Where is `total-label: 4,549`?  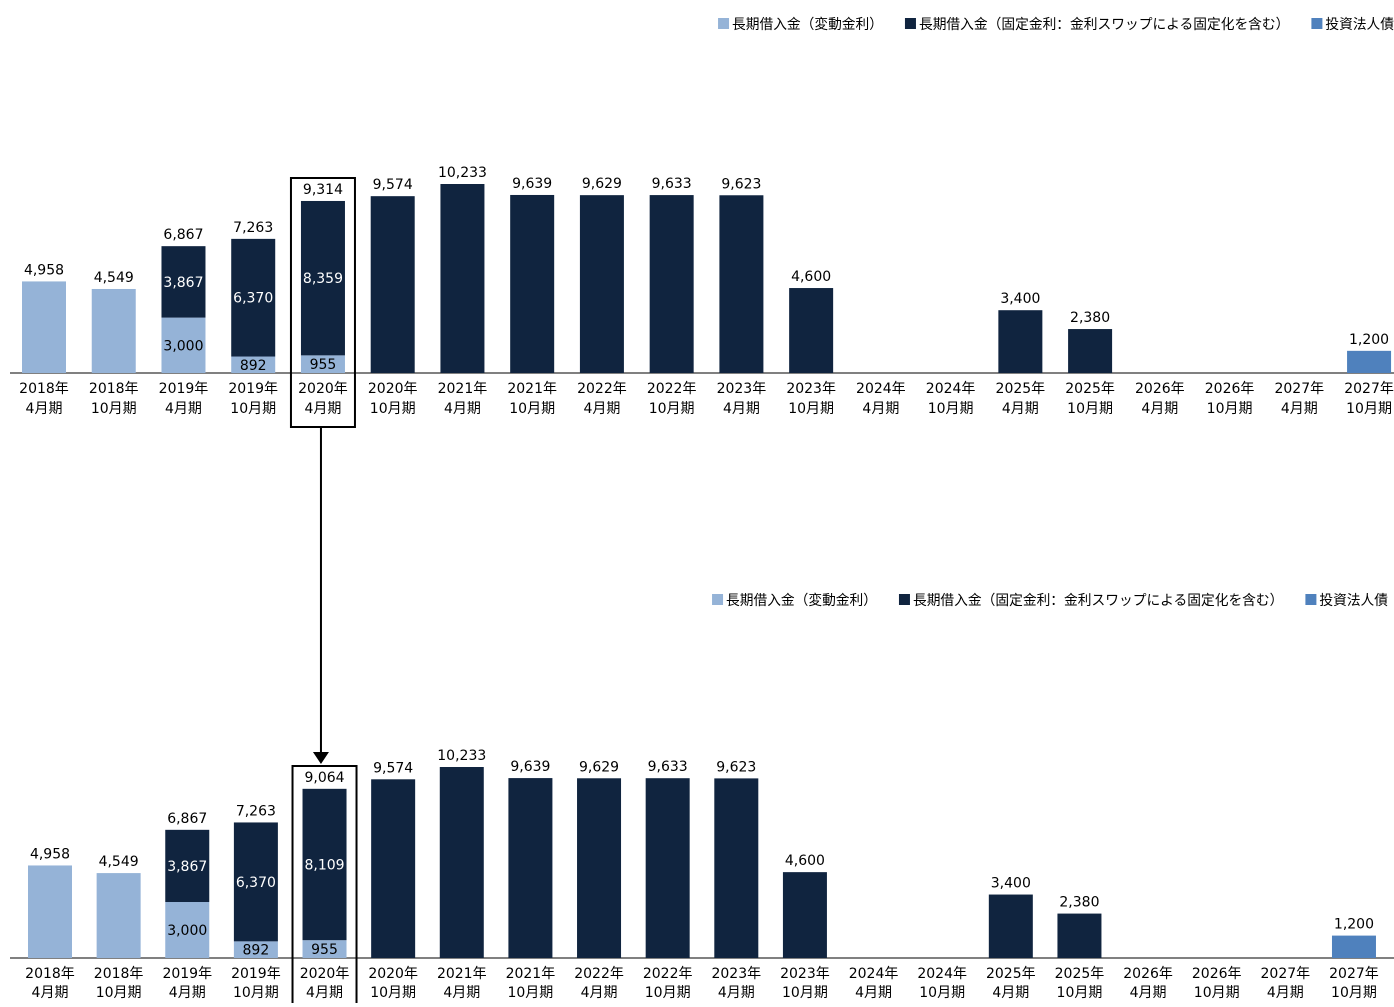 total-label: 4,549 is located at coordinates (114, 278).